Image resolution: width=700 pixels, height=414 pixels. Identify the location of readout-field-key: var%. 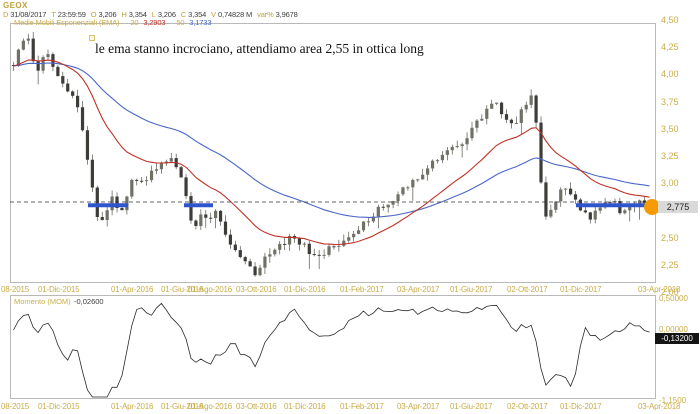
(265, 14).